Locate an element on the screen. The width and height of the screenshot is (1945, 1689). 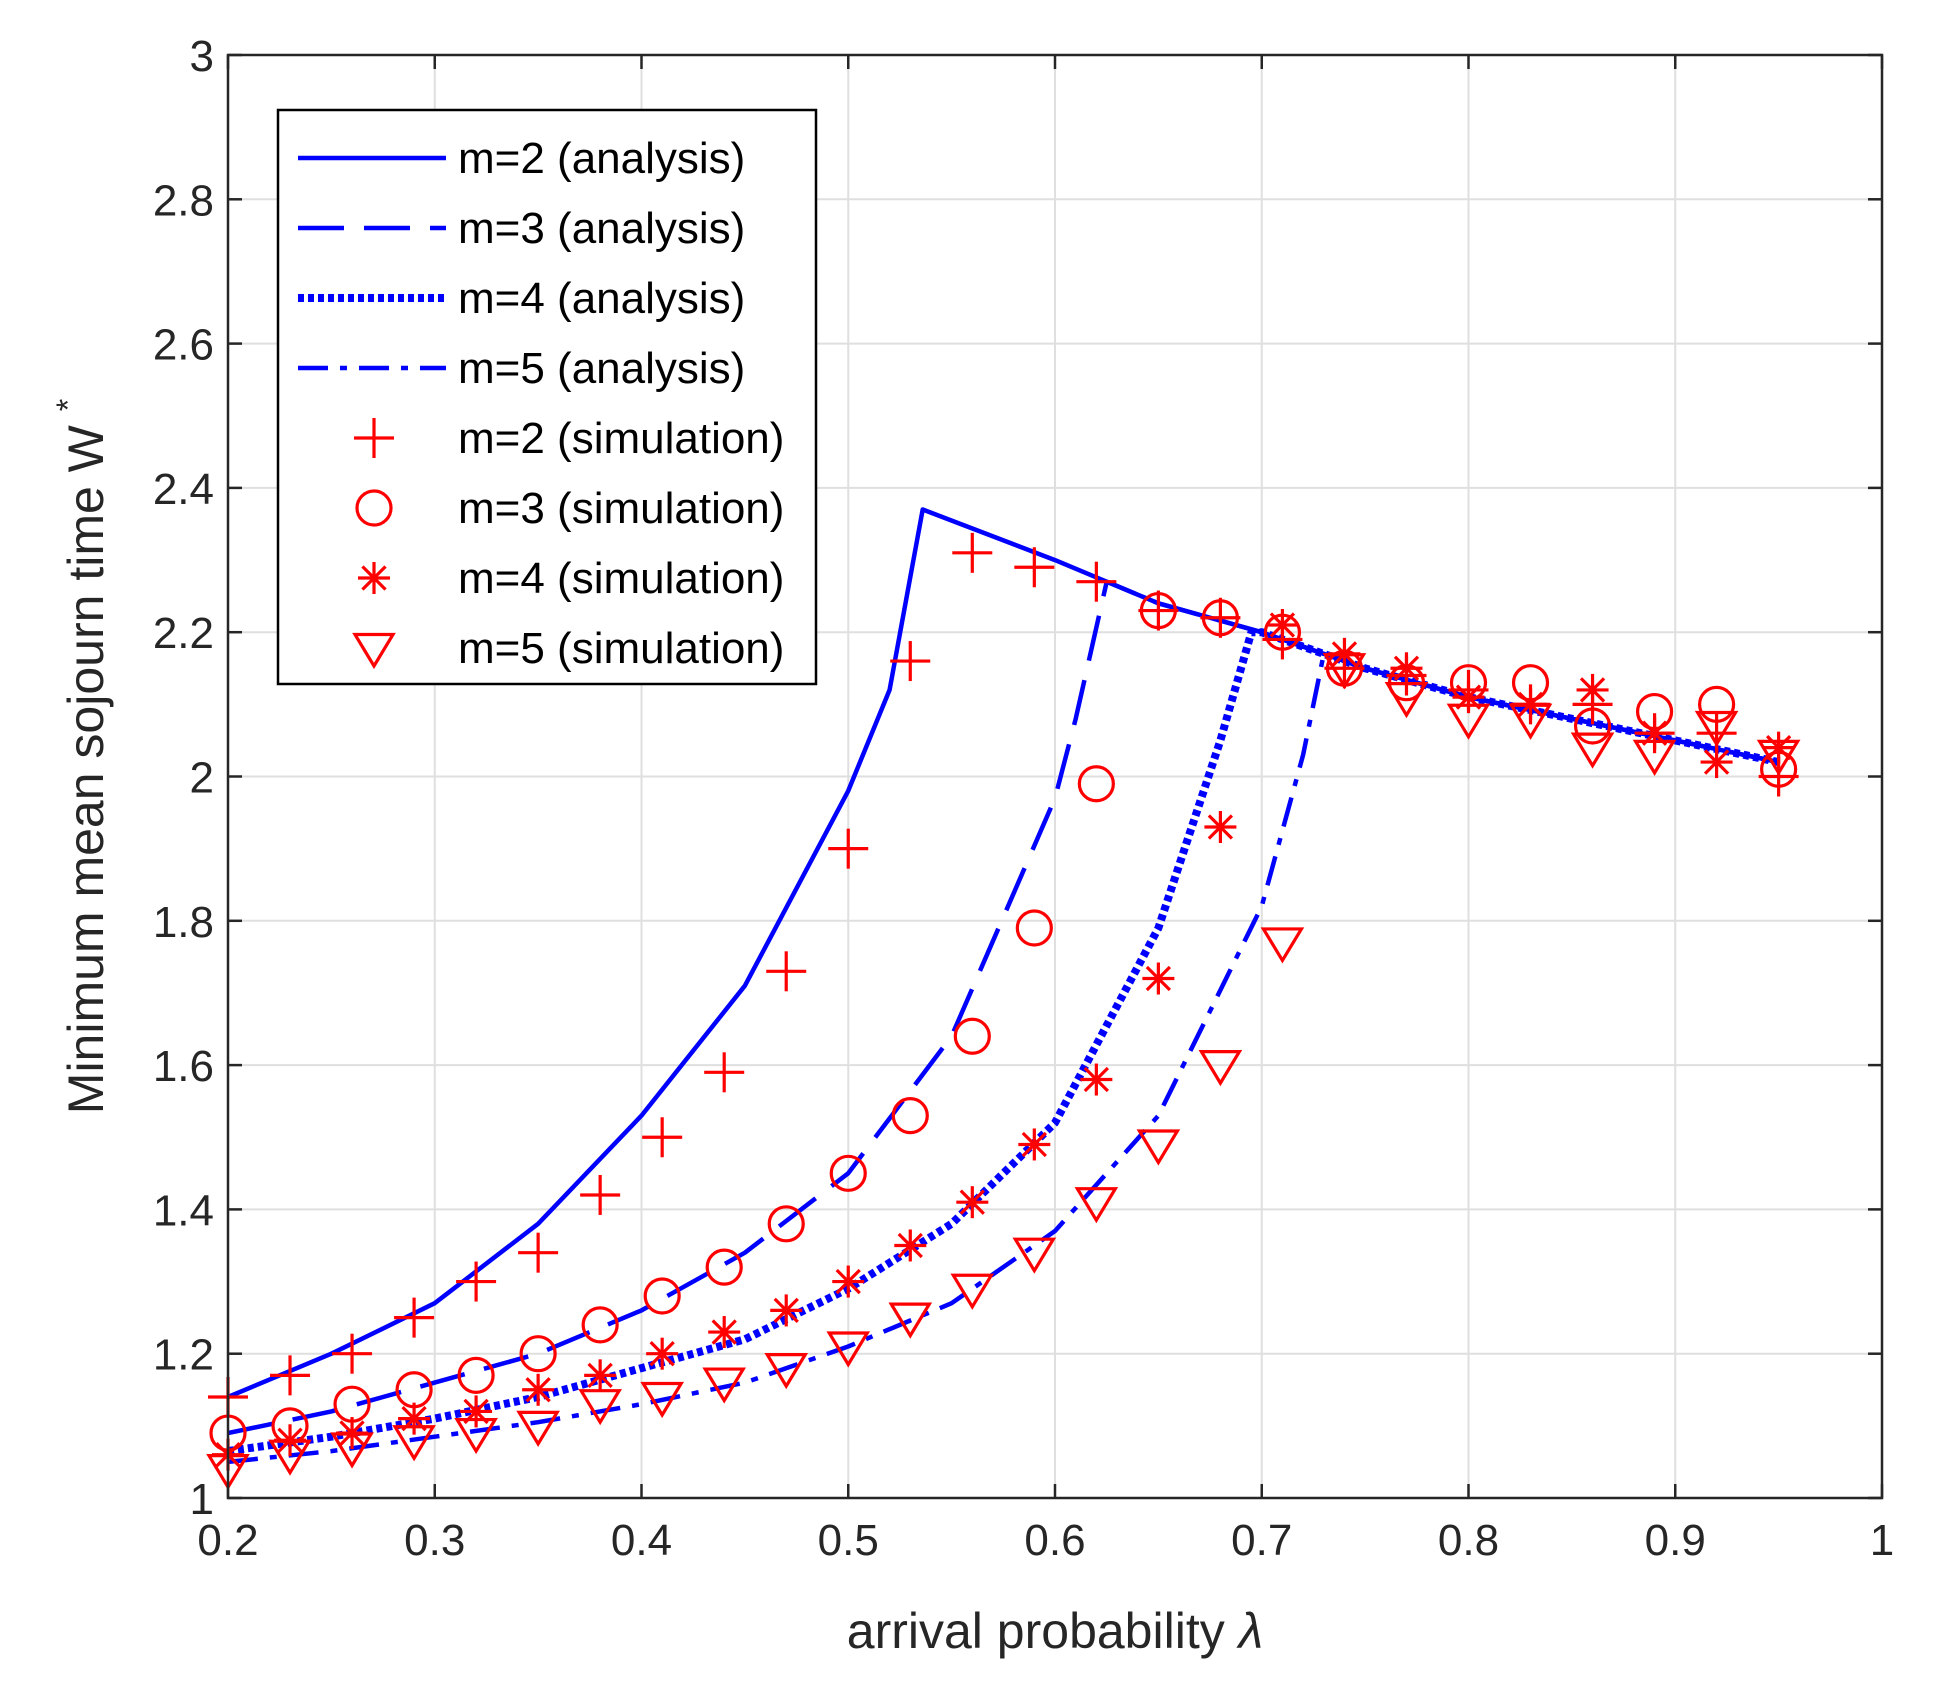
legend-box is located at coordinates (547, 397).